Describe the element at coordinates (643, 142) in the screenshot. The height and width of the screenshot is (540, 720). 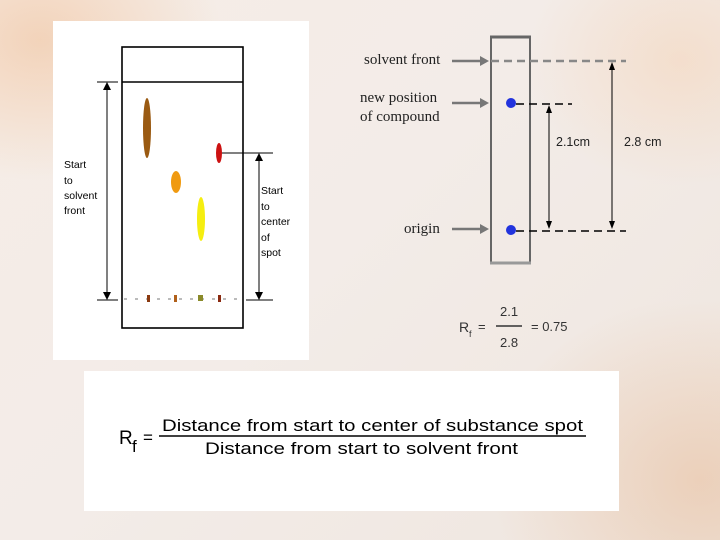
I see `distance-solvent-label: 2.8 cm` at that location.